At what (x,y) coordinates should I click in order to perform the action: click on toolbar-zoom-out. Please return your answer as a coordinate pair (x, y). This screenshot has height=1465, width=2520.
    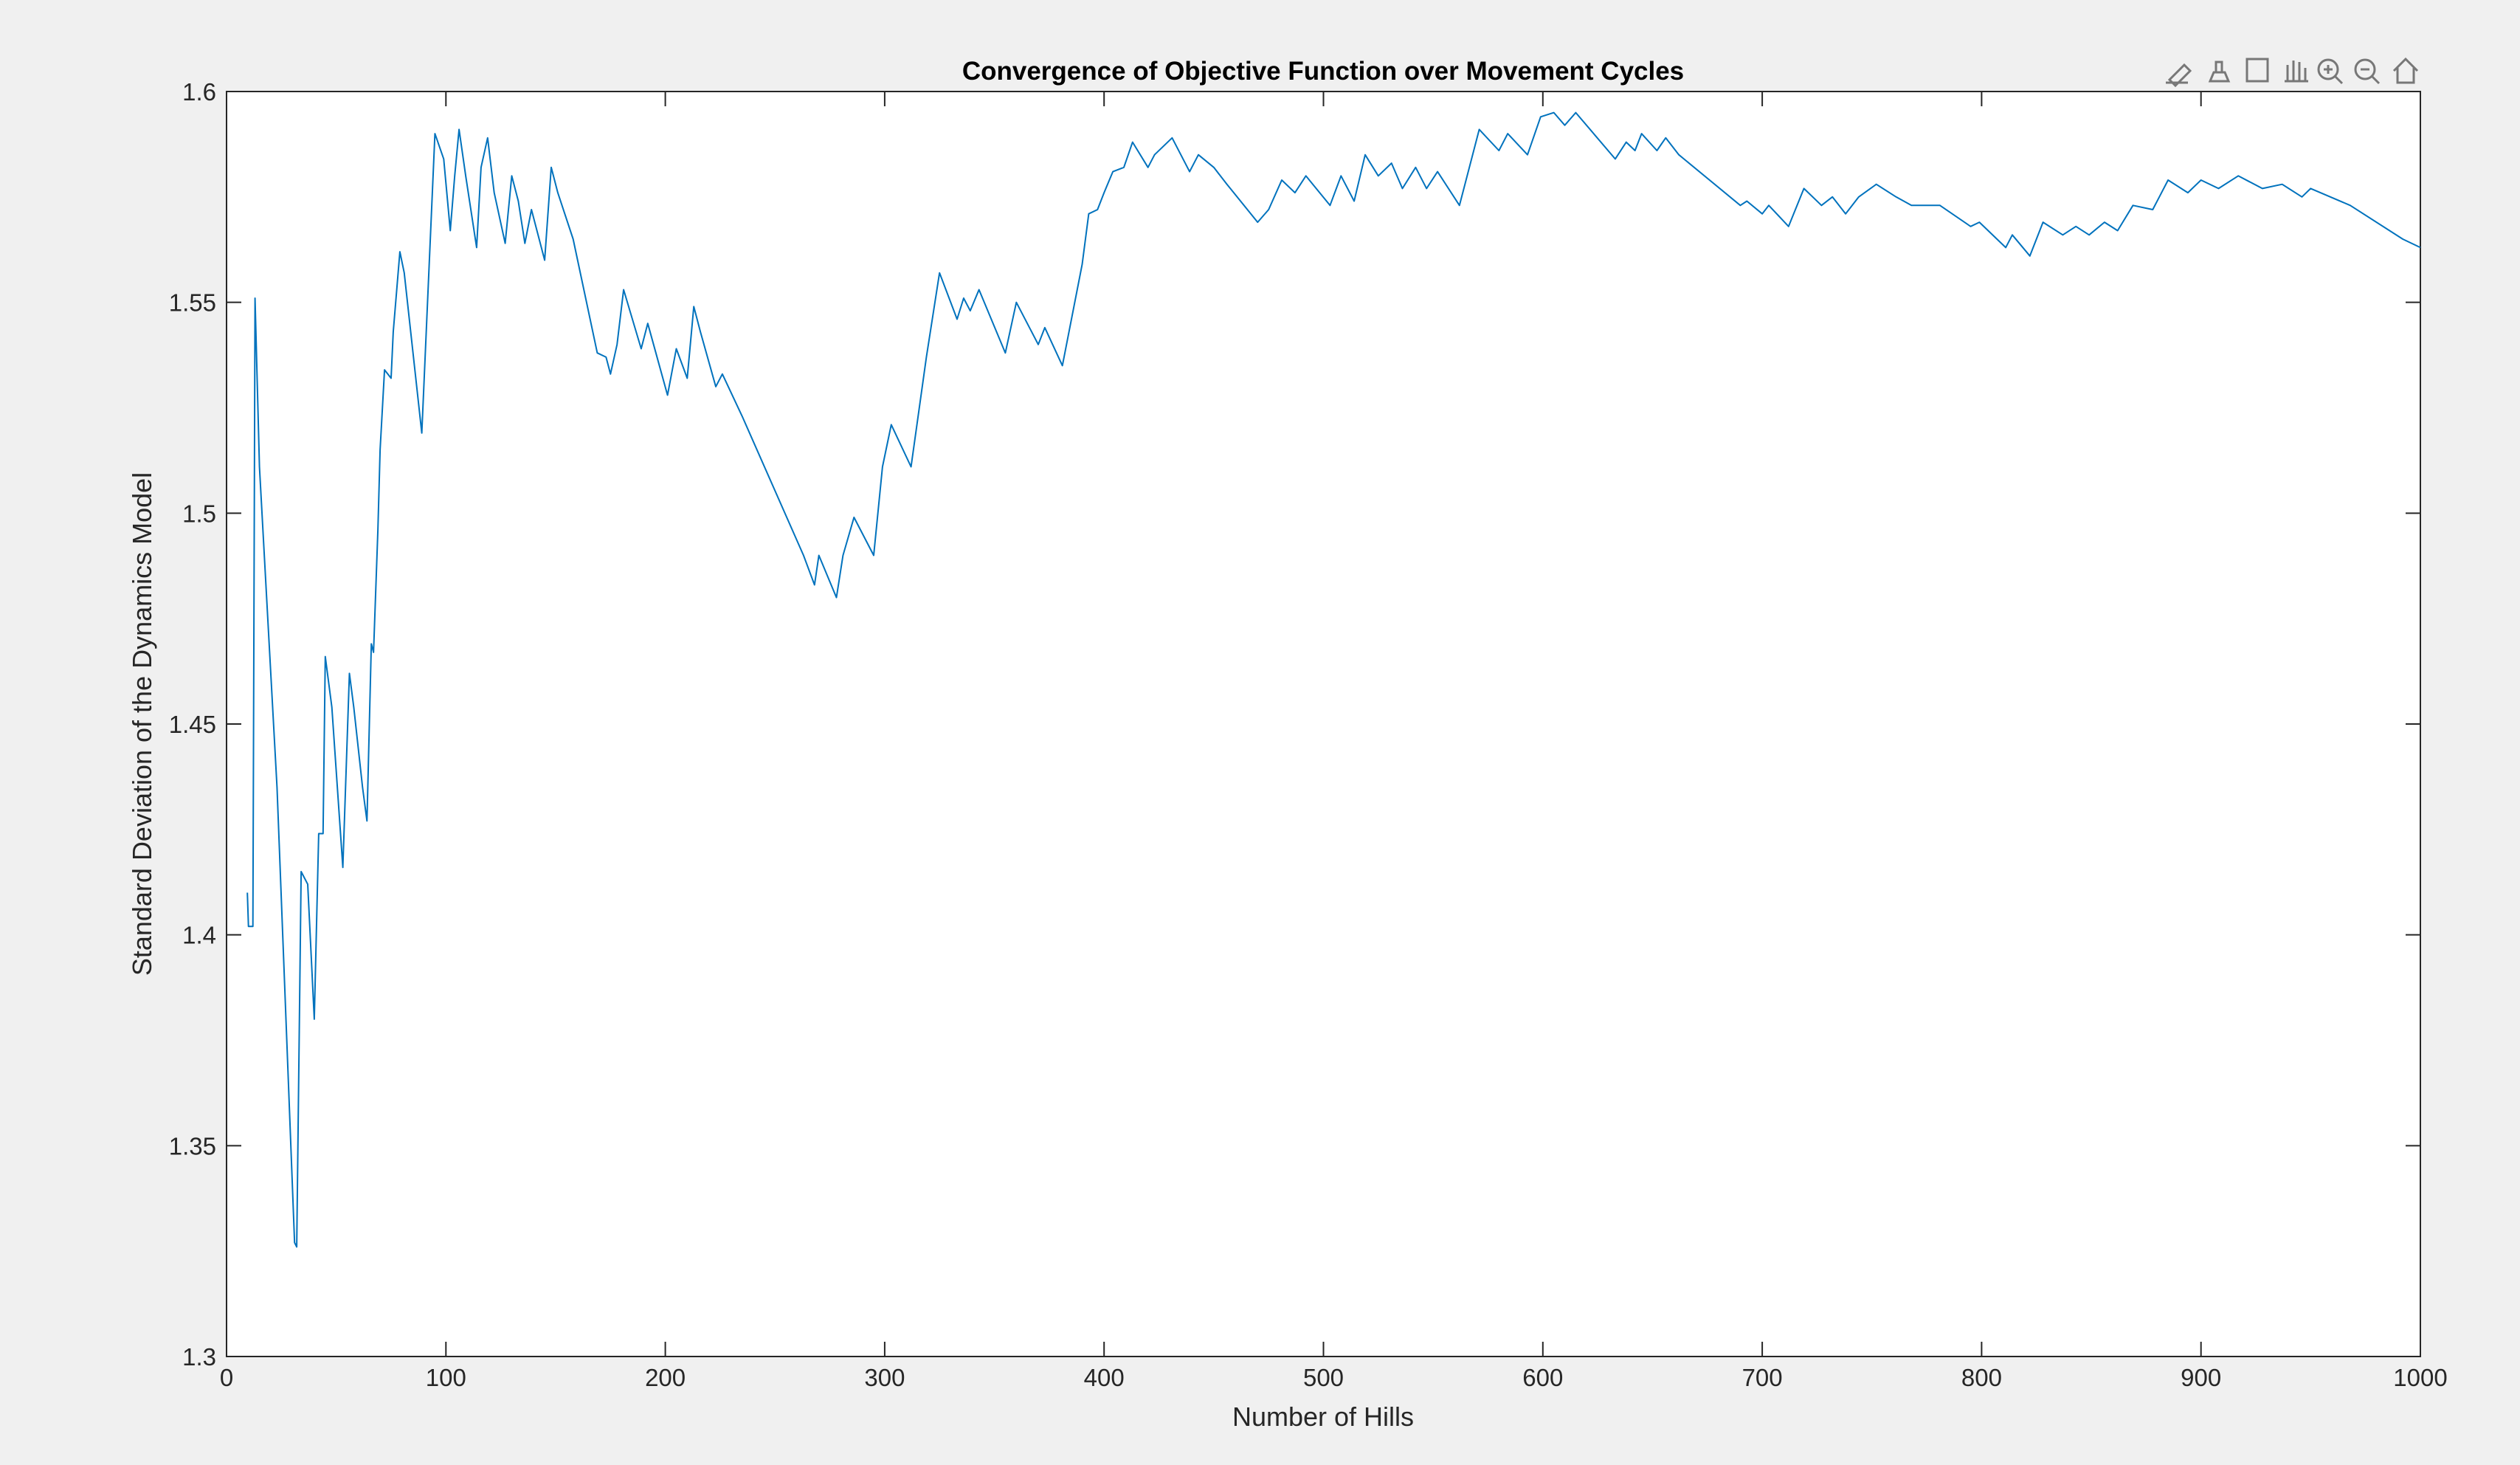
    Looking at the image, I should click on (2365, 69).